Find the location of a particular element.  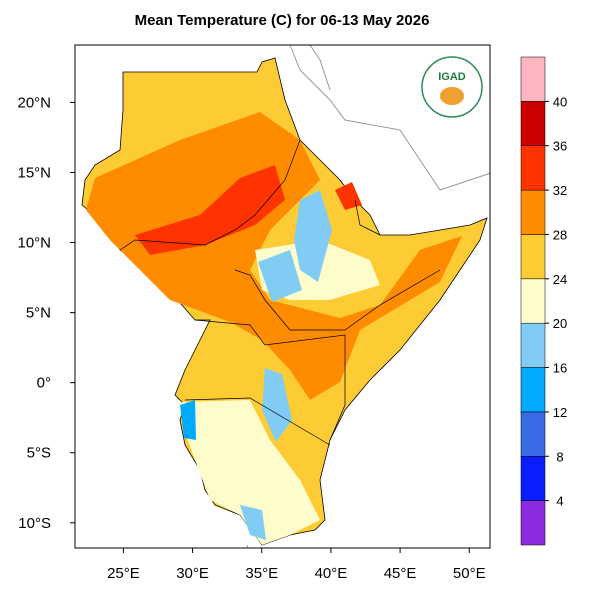

colorbar-label: 40 is located at coordinates (560, 101).